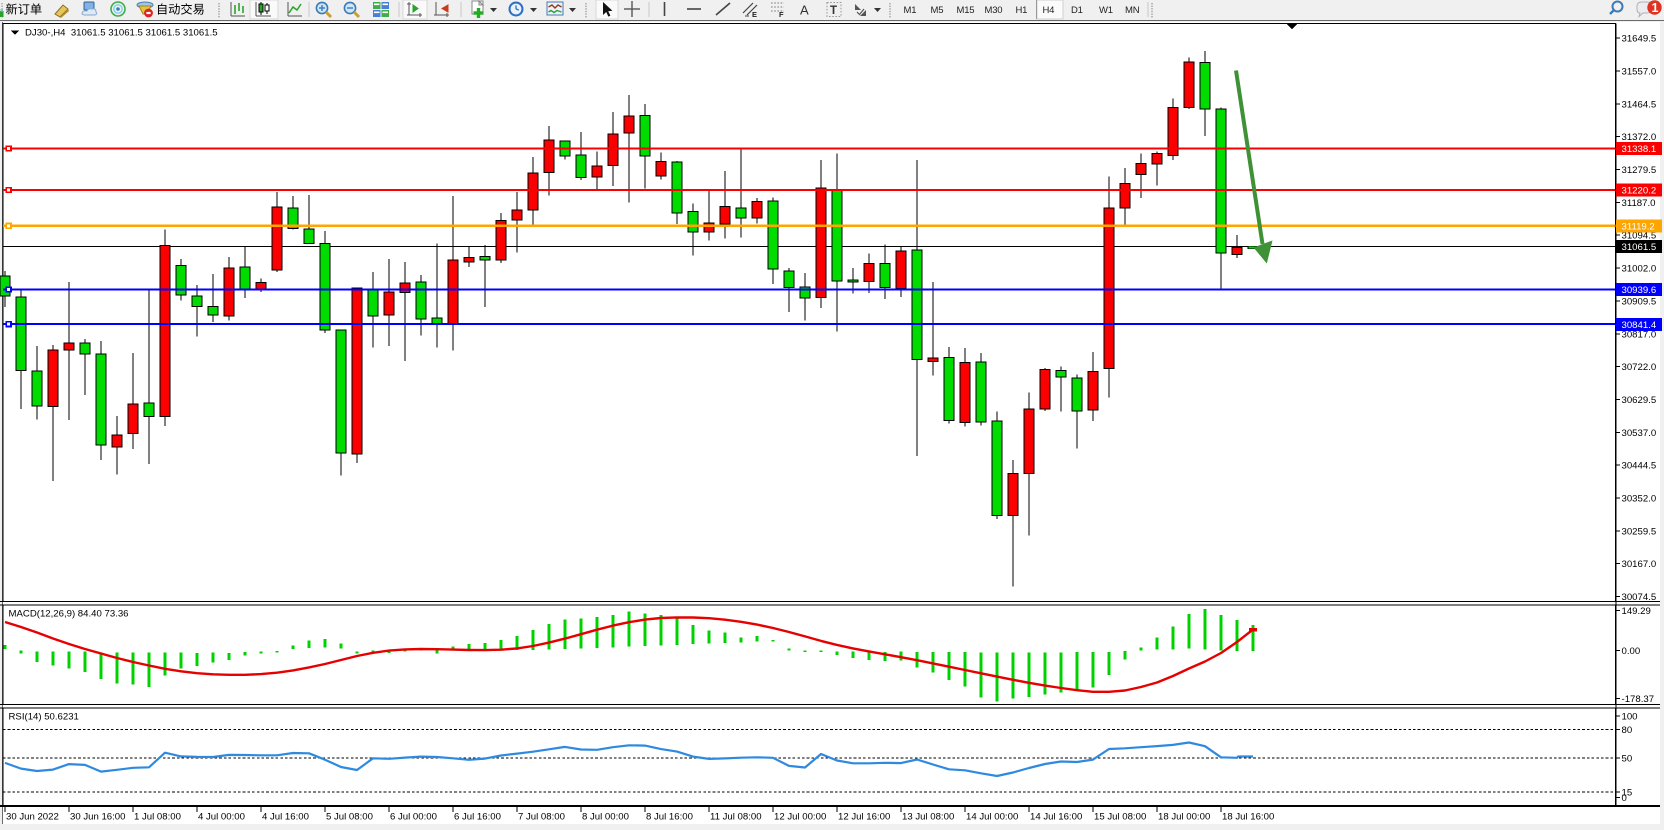 This screenshot has height=830, width=1664. I want to click on svg-text: 15 Jul 08:00, so click(1120, 817).